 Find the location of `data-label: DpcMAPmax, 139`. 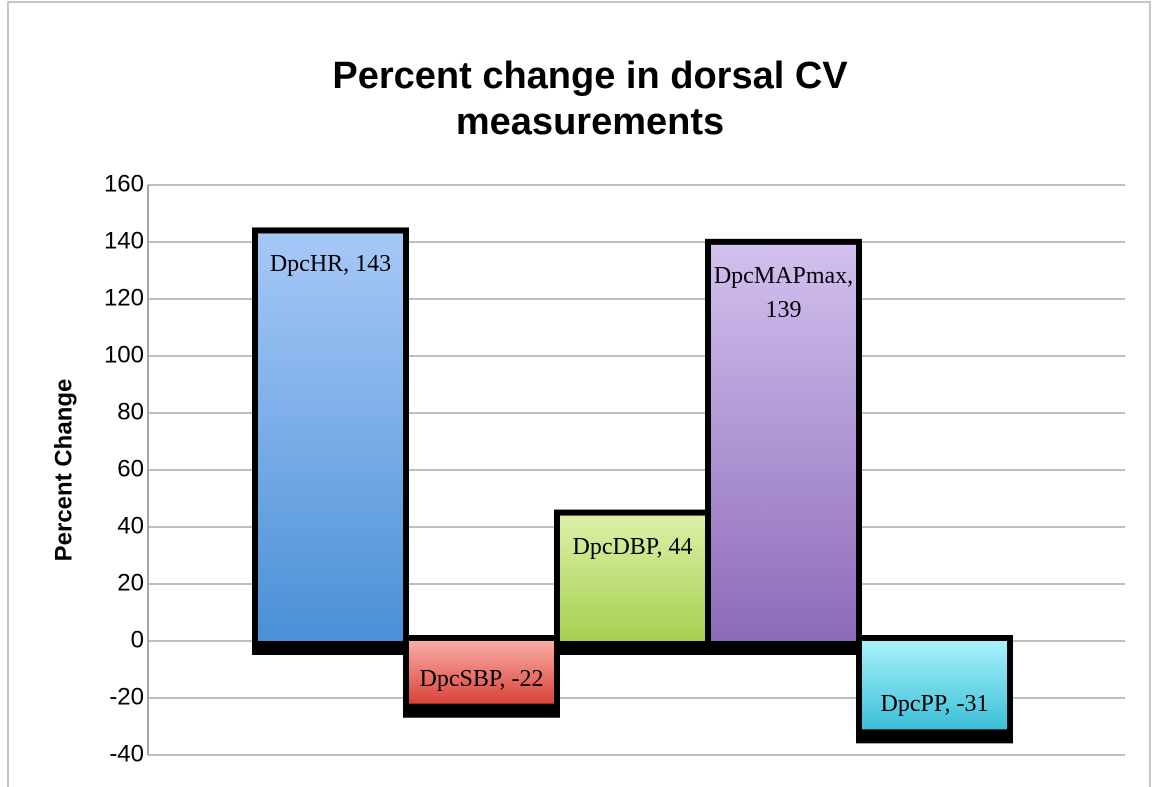

data-label: DpcMAPmax, 139 is located at coordinates (783, 292).